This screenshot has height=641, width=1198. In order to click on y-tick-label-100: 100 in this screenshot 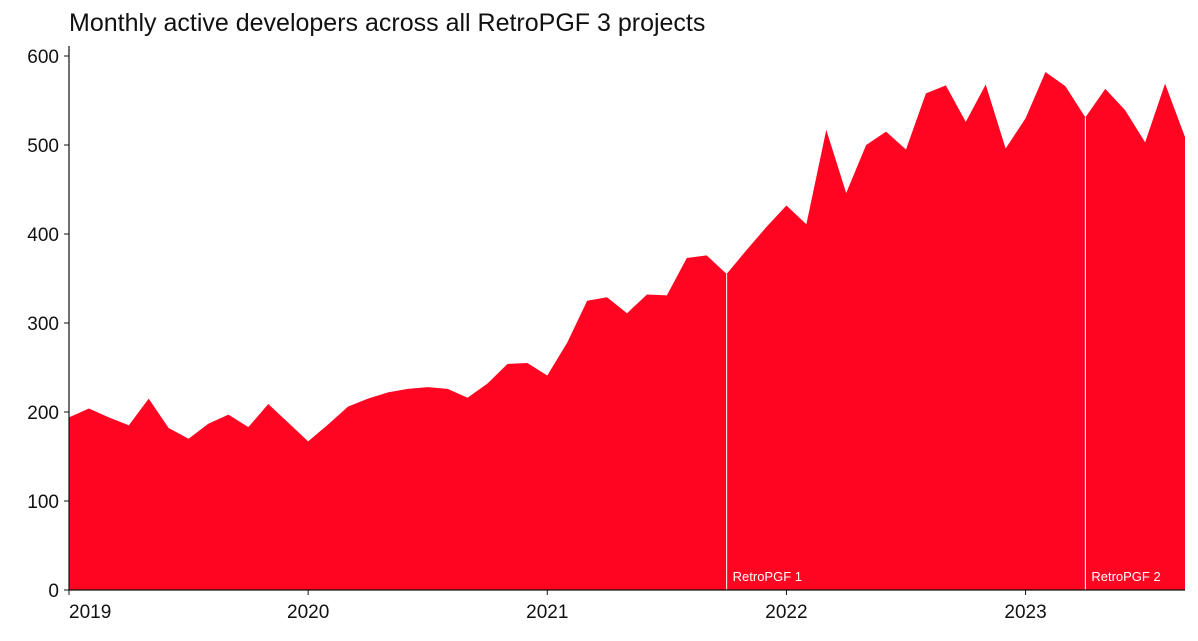, I will do `click(43, 502)`.